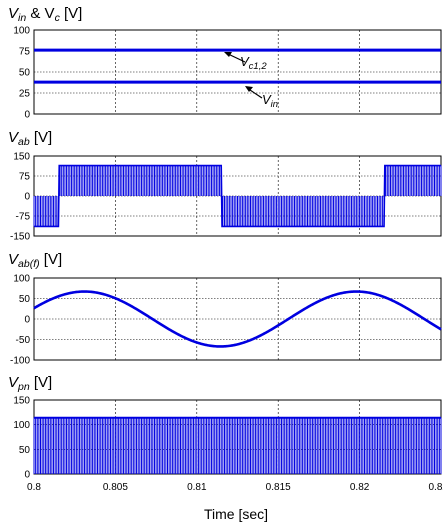 Image resolution: width=443 pixels, height=525 pixels. Describe the element at coordinates (45, 14) in the screenshot. I see `panel1-title: Vin & Vc [V]` at that location.